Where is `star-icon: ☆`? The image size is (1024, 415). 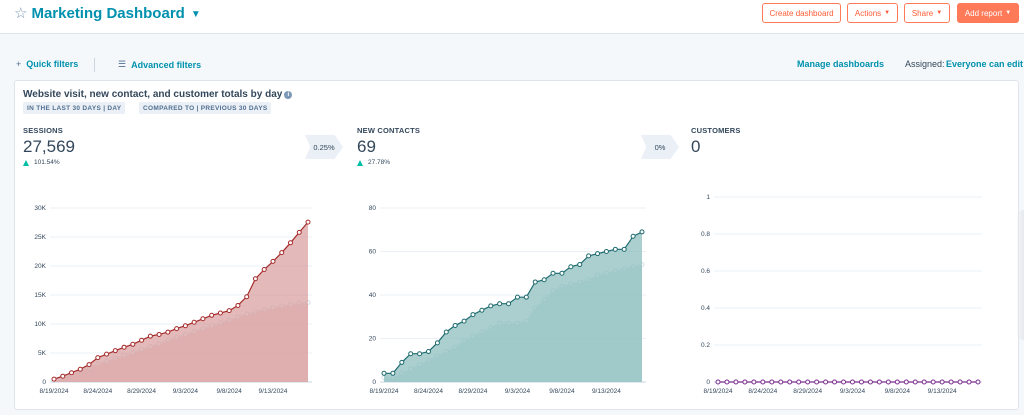
star-icon: ☆ is located at coordinates (21, 13).